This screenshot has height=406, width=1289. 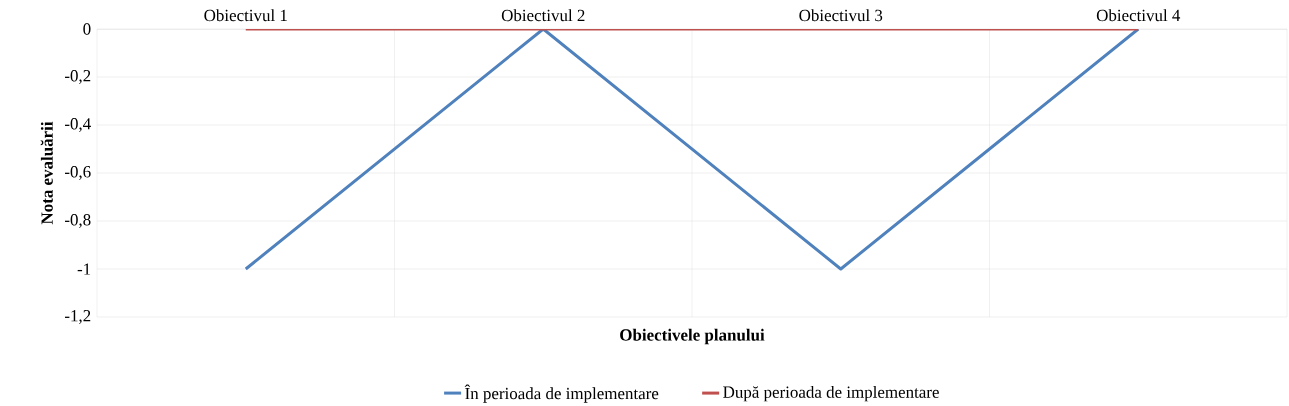 What do you see at coordinates (84, 269) in the screenshot?
I see `y-tick-label: -1` at bounding box center [84, 269].